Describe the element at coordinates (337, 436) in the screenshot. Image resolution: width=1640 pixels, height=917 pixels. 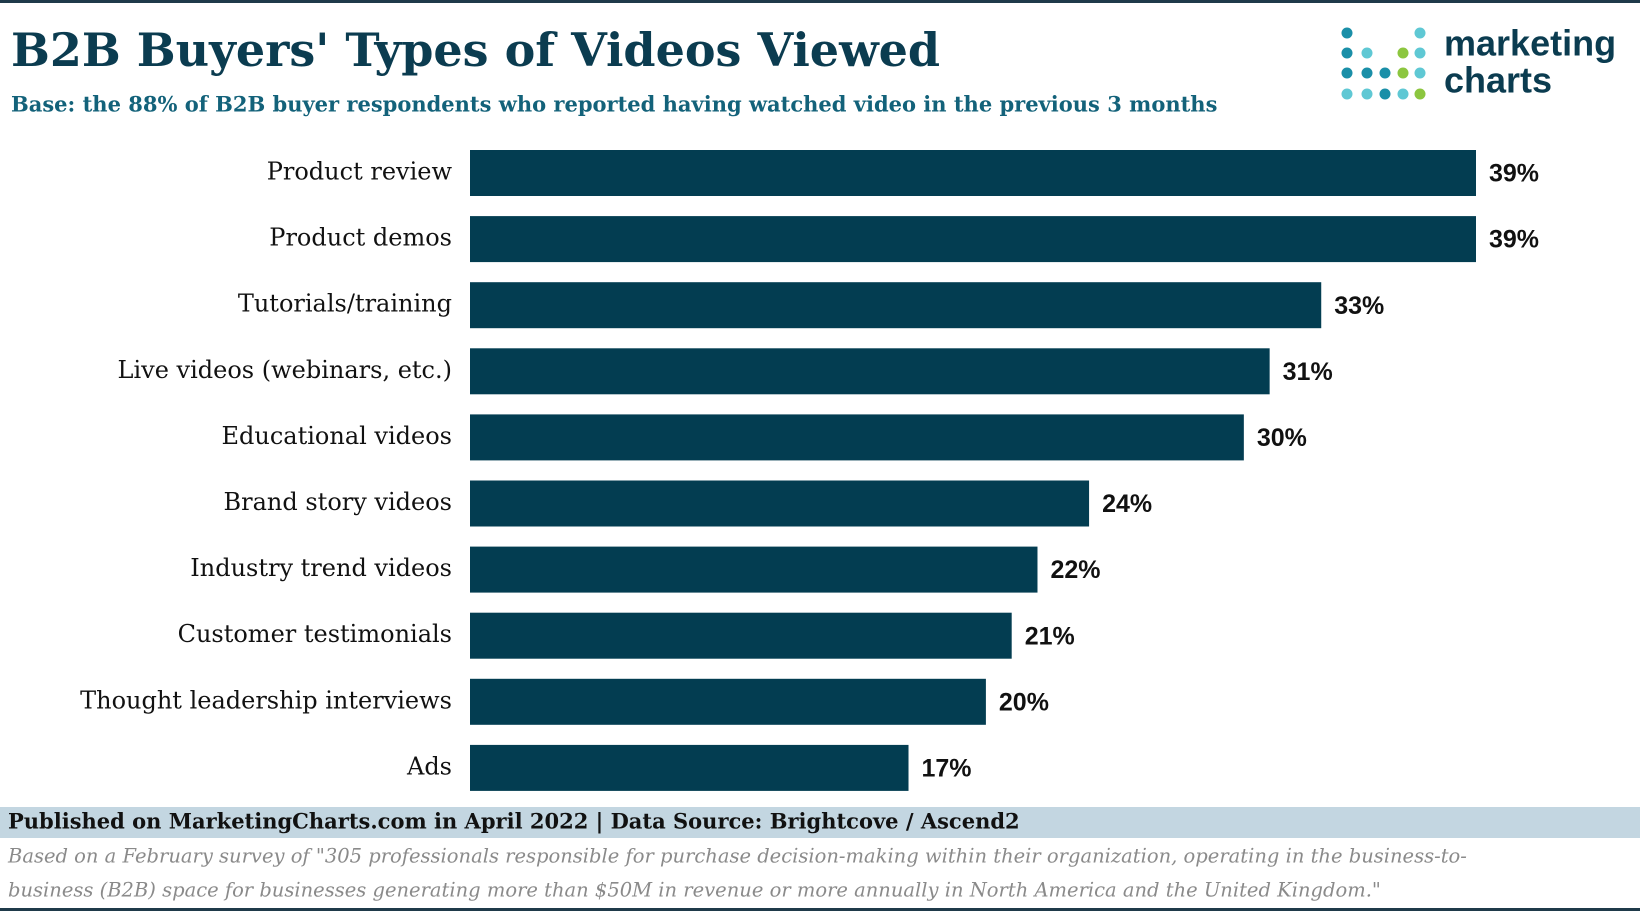
I see `category-label: Educational videos` at that location.